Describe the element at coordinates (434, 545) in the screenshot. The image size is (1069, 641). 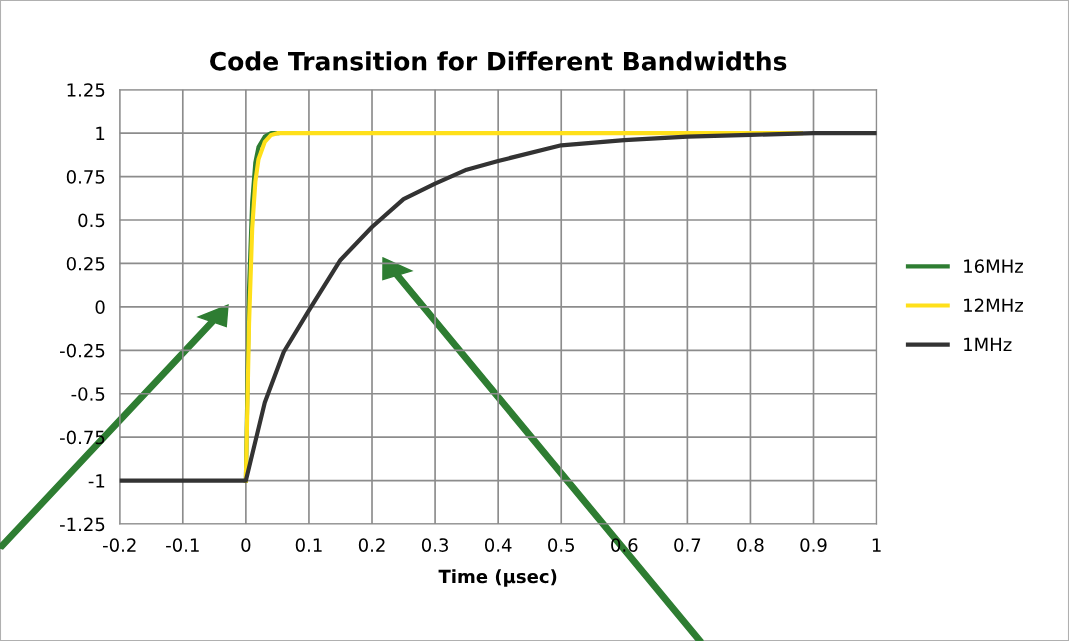
I see `x-tick-label: 0.3` at that location.